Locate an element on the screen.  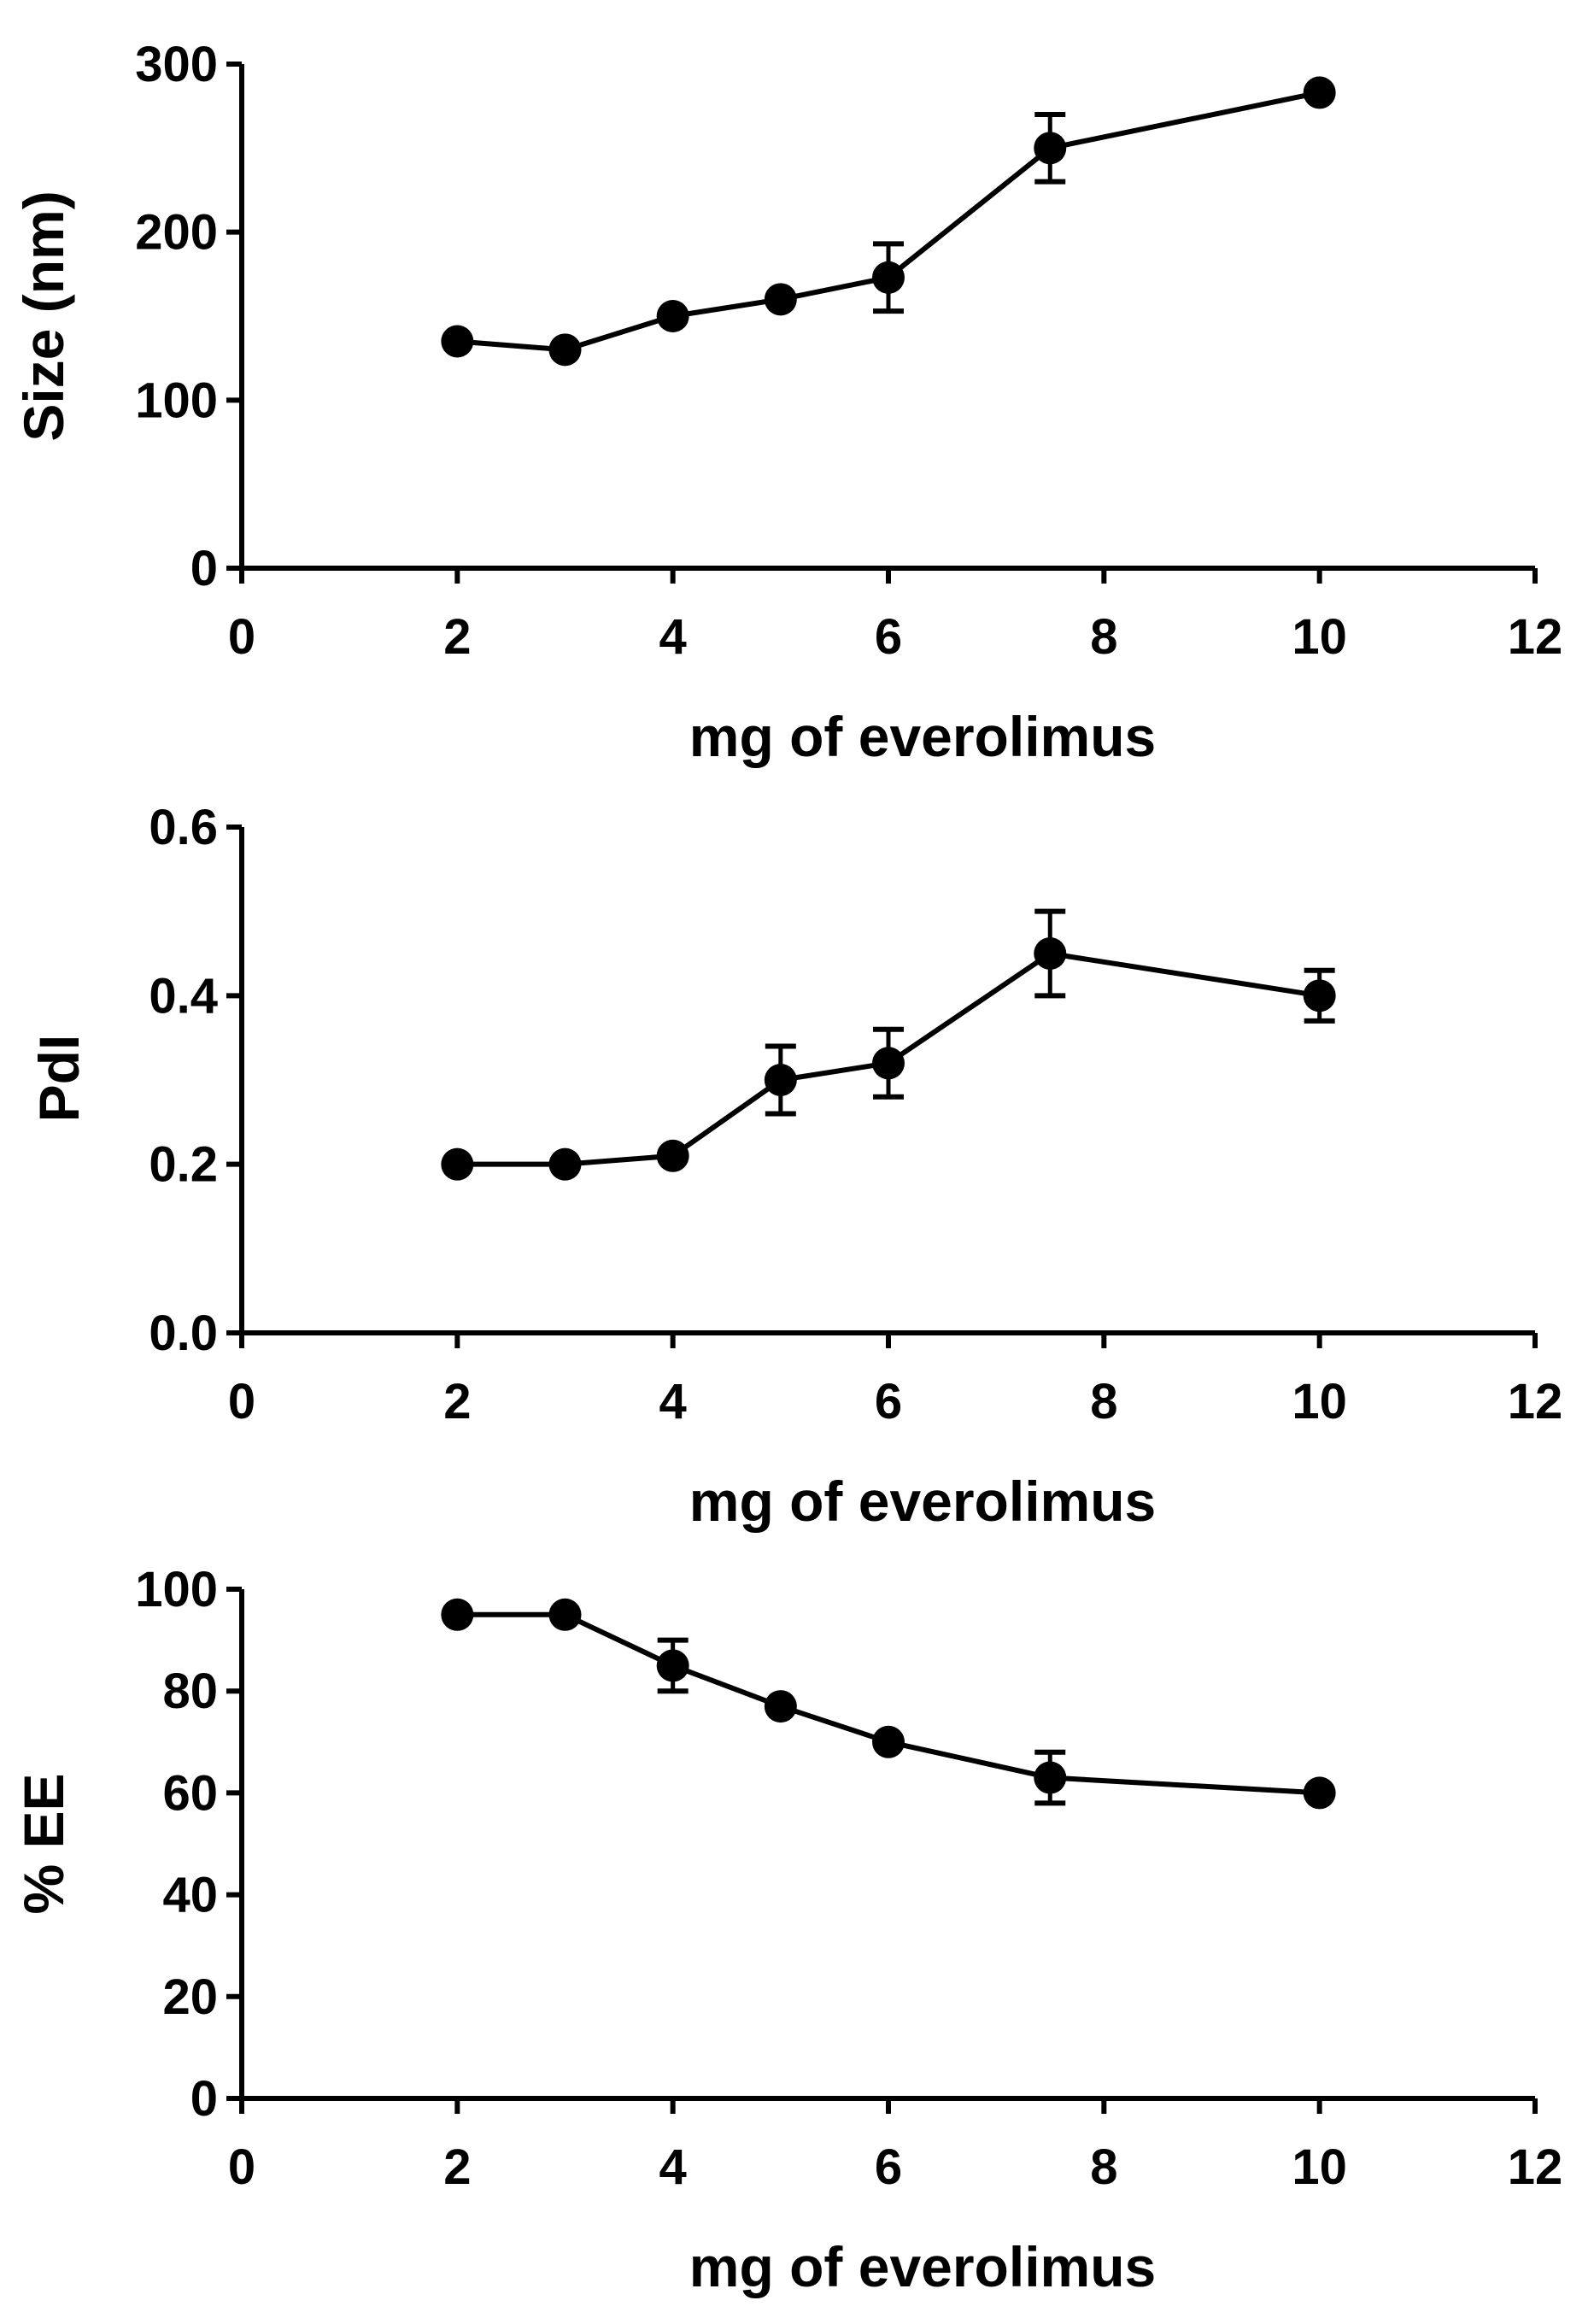
y-tick-label: 200 is located at coordinates (176, 233).